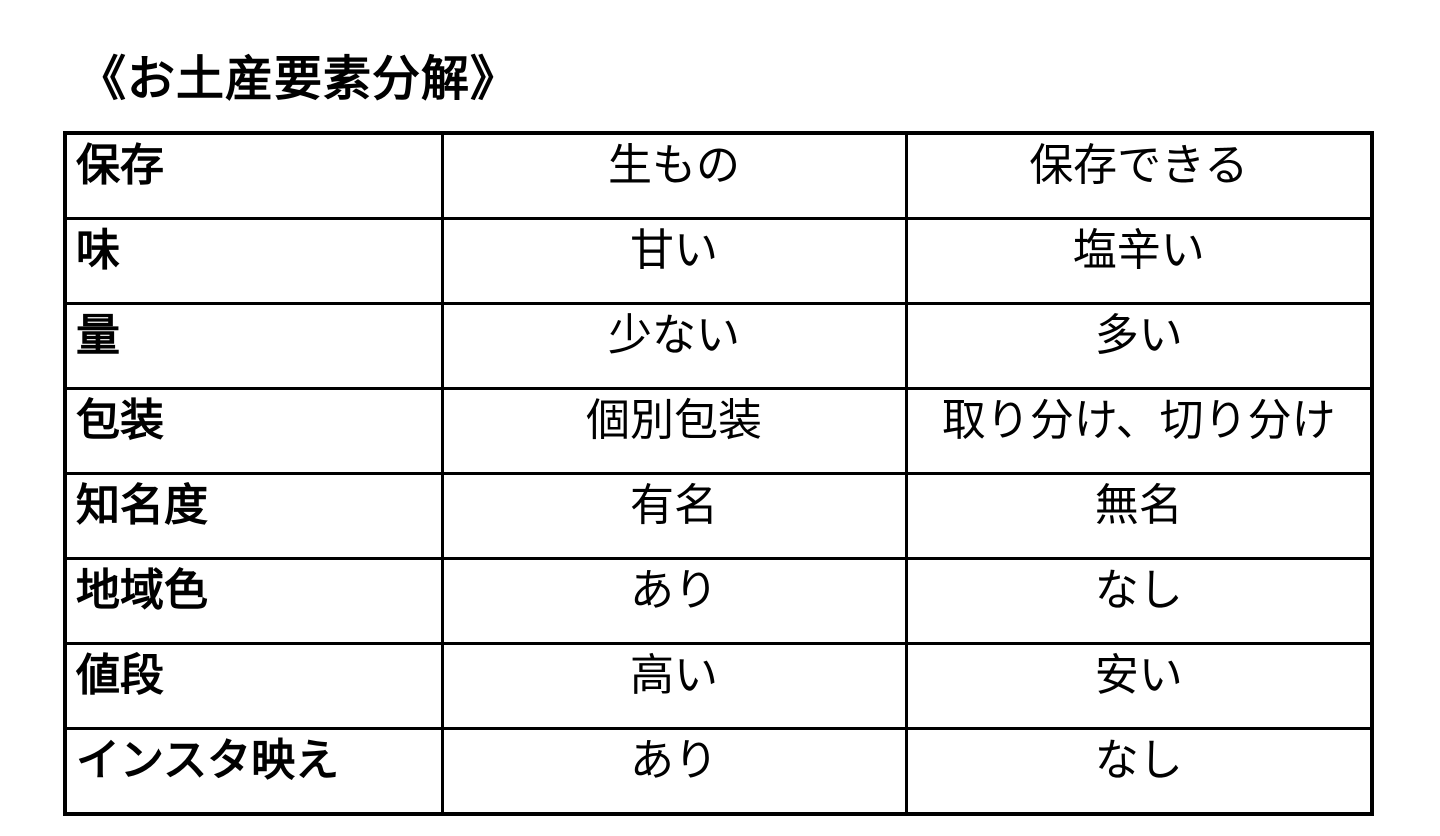 The image size is (1440, 836). Describe the element at coordinates (253, 175) in the screenshot. I see `row-header: 保存` at that location.